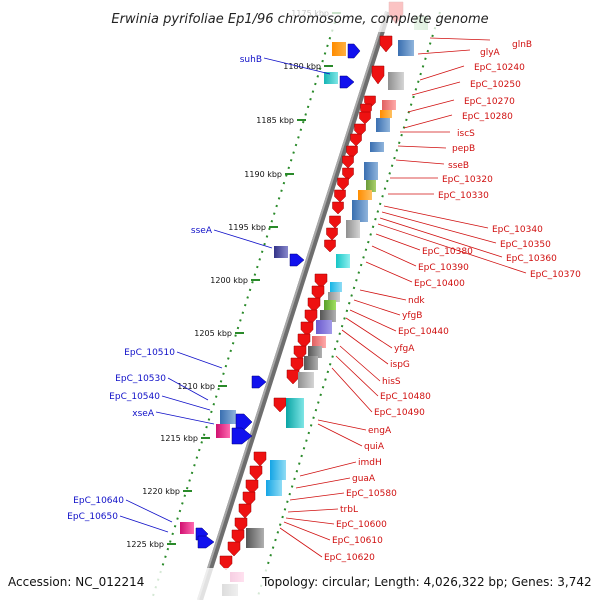 Image resolution: width=600 pixels, height=600 pixels. I want to click on gene-label-right: quiA, so click(374, 447).